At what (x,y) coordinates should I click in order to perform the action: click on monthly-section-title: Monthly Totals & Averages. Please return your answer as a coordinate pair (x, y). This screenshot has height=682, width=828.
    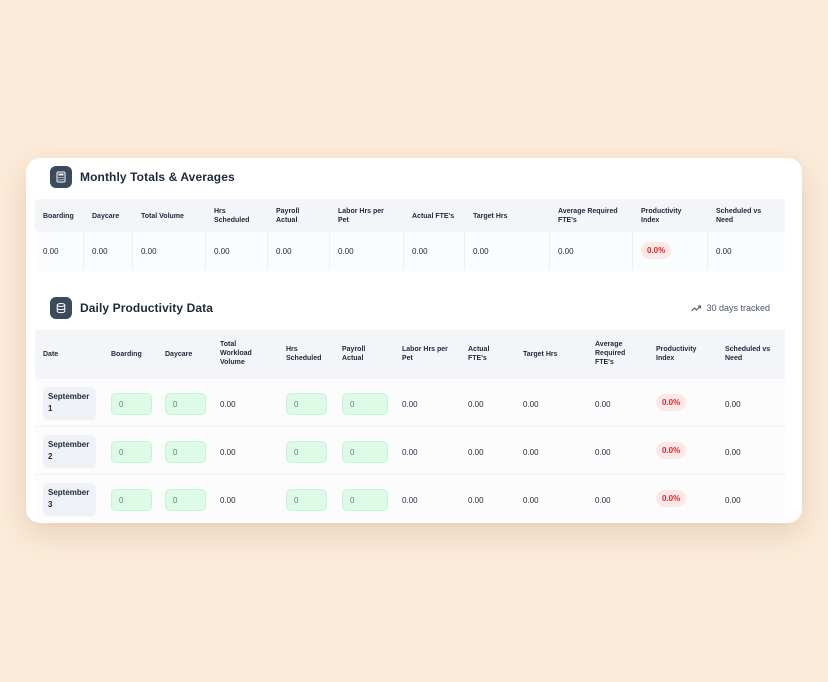
    Looking at the image, I should click on (157, 177).